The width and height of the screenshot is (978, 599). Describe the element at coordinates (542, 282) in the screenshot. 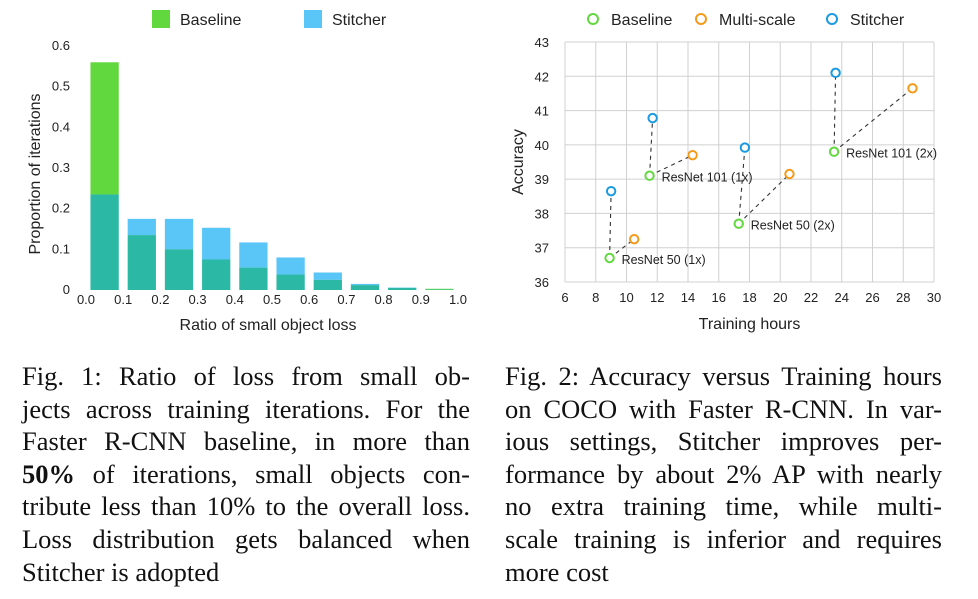

I see `y-tick-label: 36` at that location.